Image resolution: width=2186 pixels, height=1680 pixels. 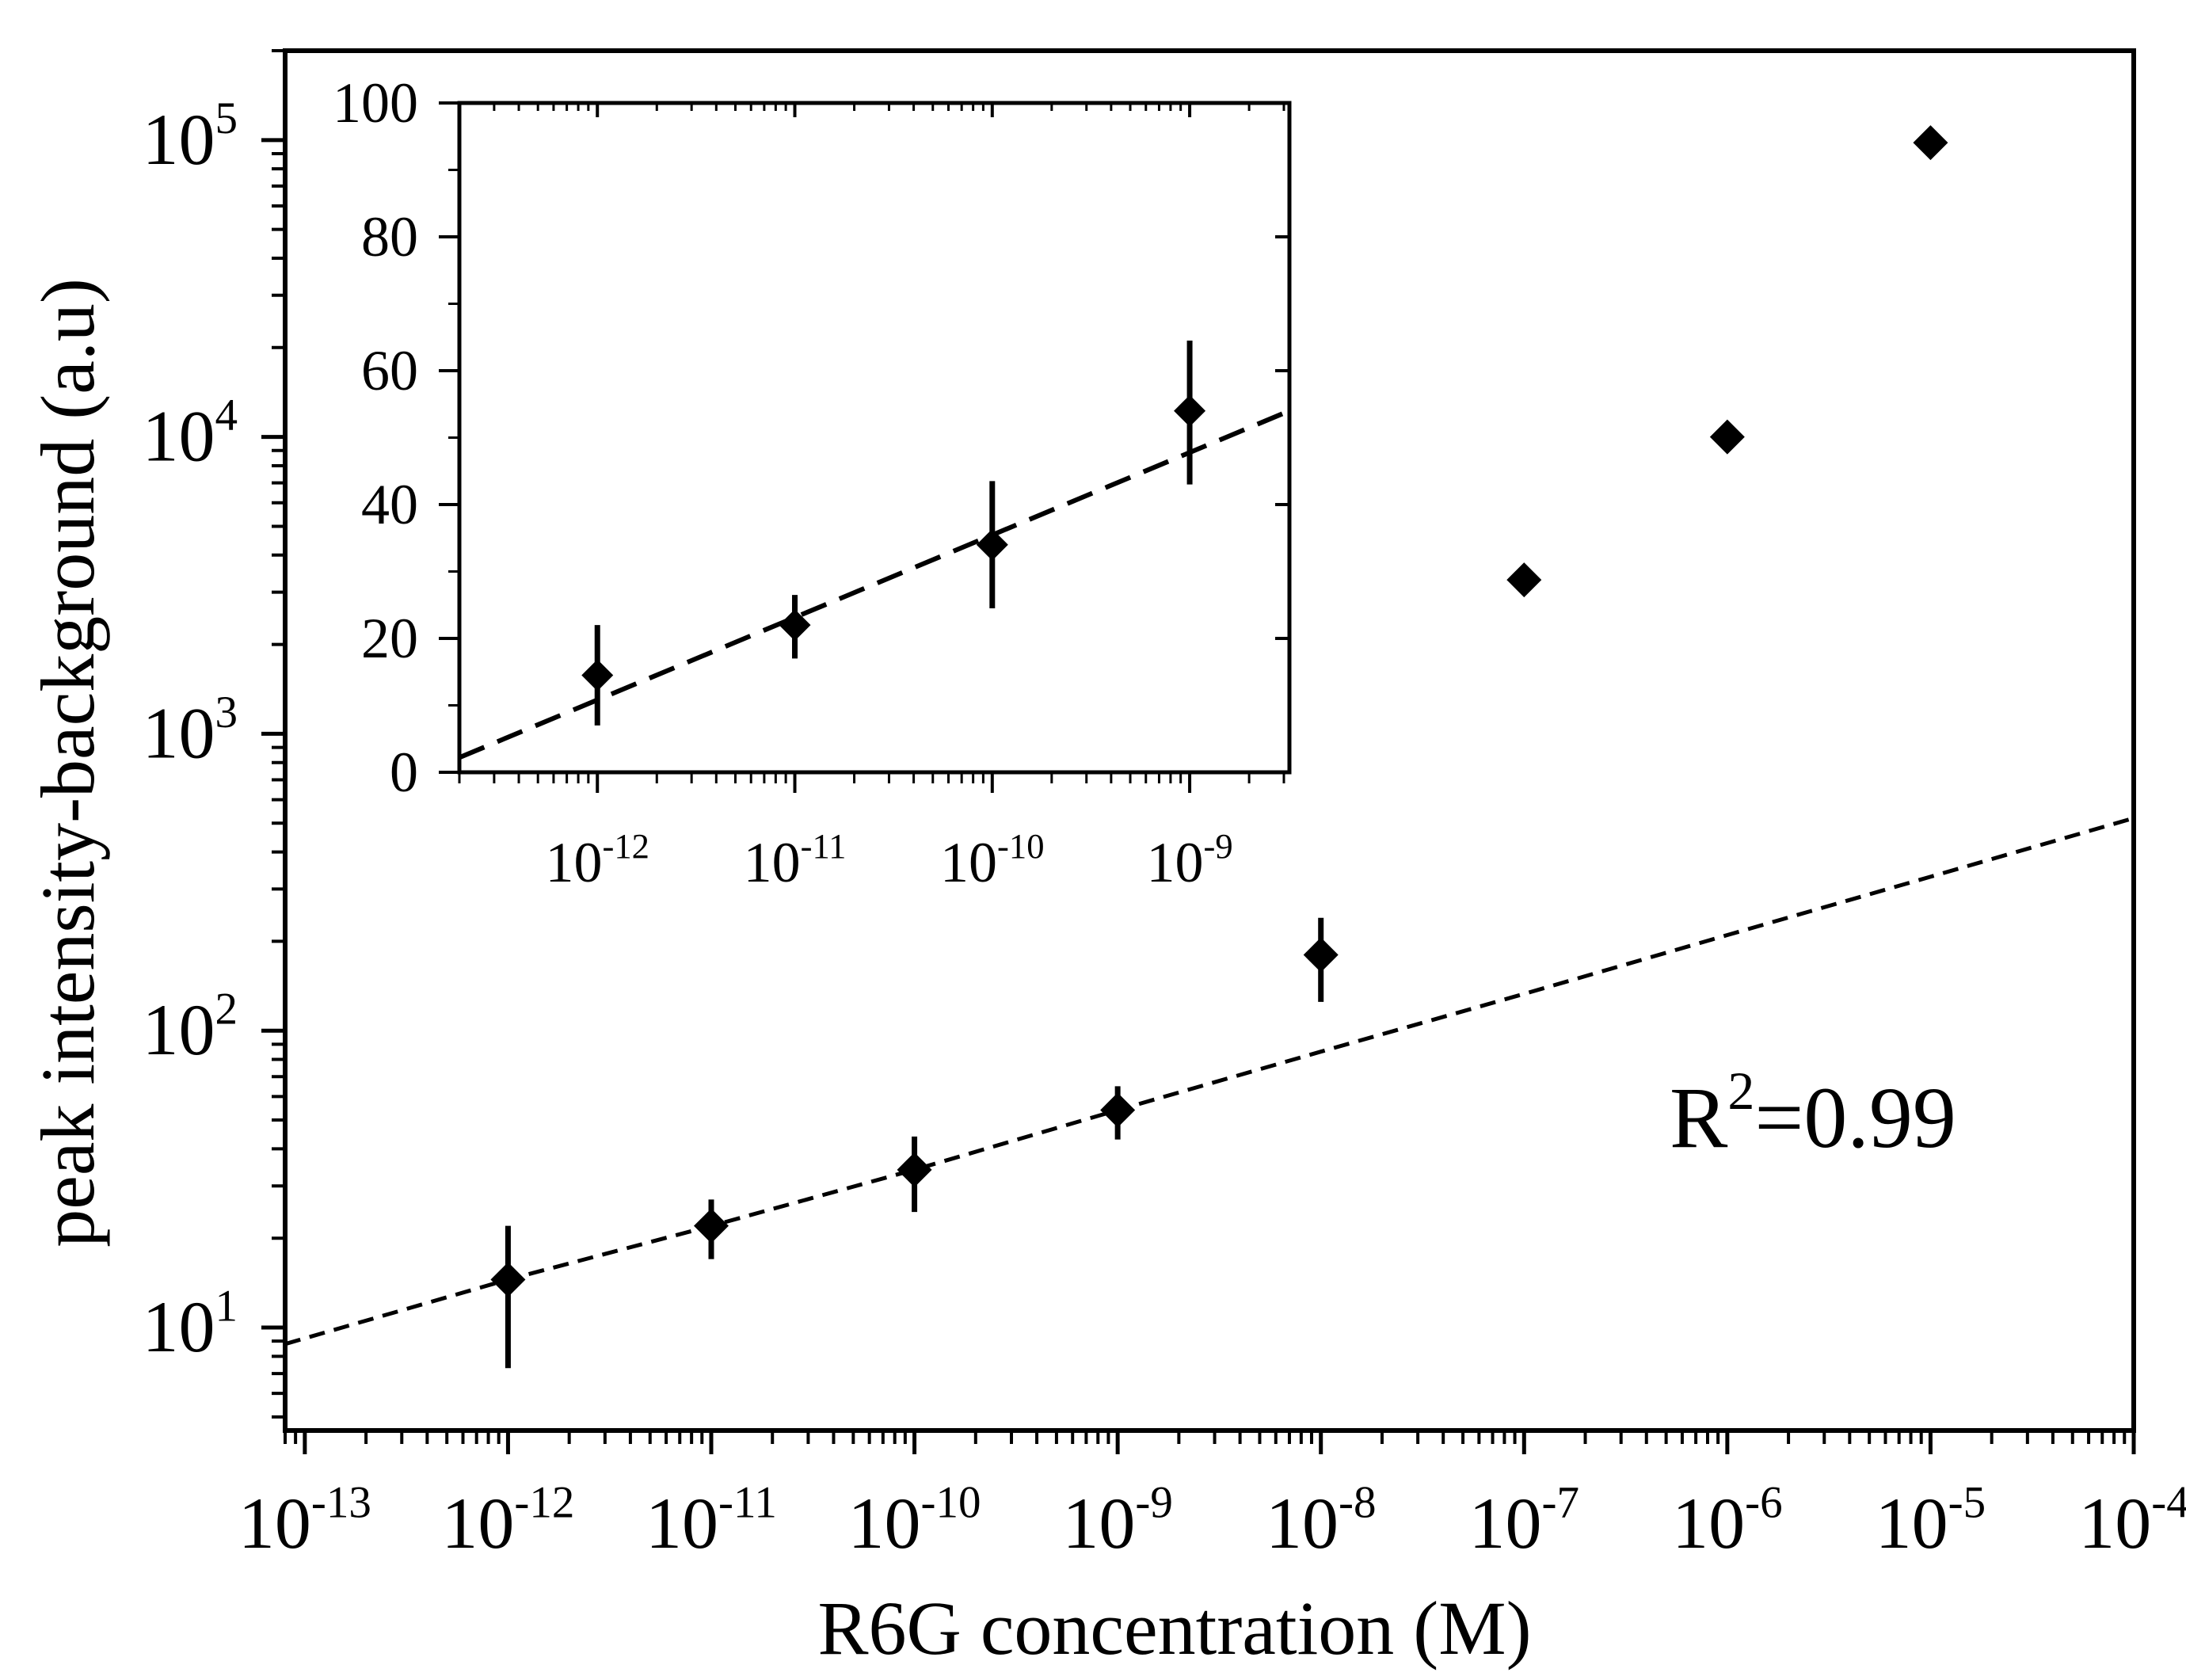 What do you see at coordinates (1931, 1520) in the screenshot?
I see `x-tick-label: 10⁻⁵` at bounding box center [1931, 1520].